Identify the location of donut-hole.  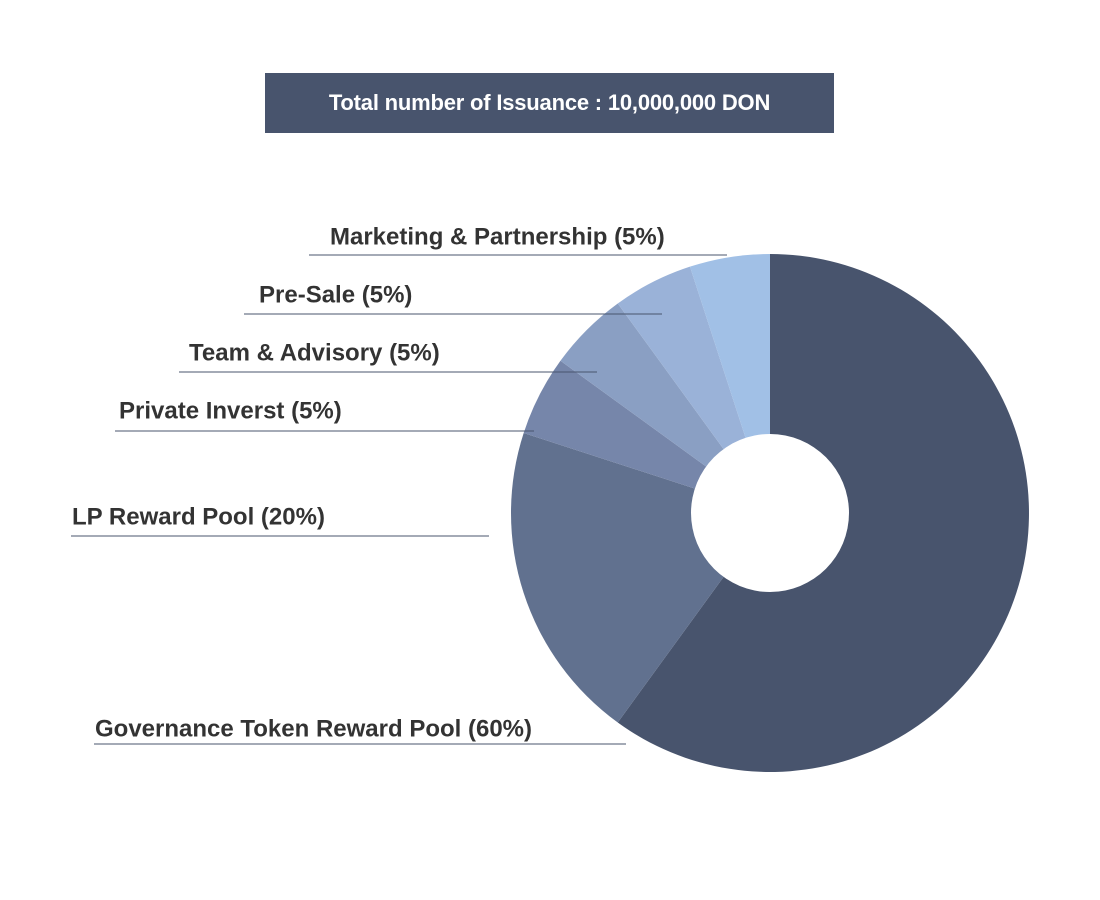
(770, 513).